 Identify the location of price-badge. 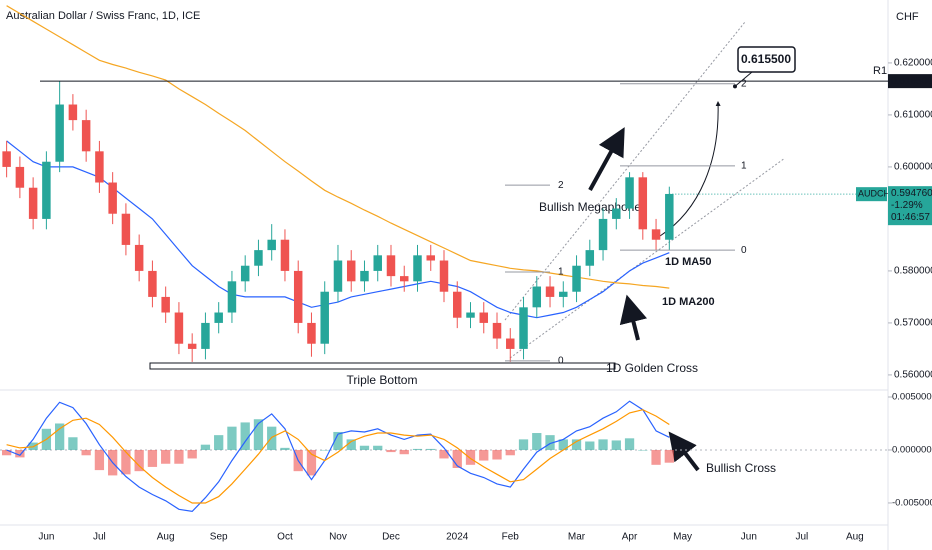
(910, 206).